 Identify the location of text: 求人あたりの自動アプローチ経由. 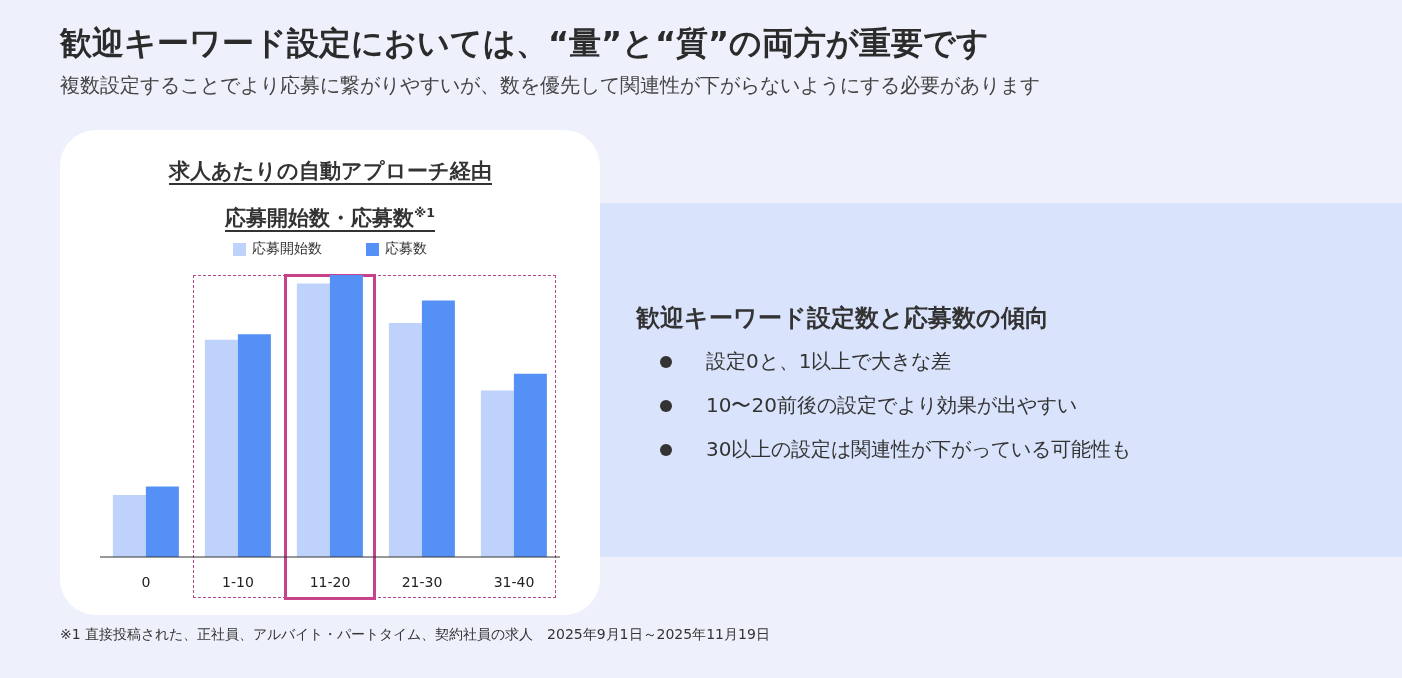
(330, 172).